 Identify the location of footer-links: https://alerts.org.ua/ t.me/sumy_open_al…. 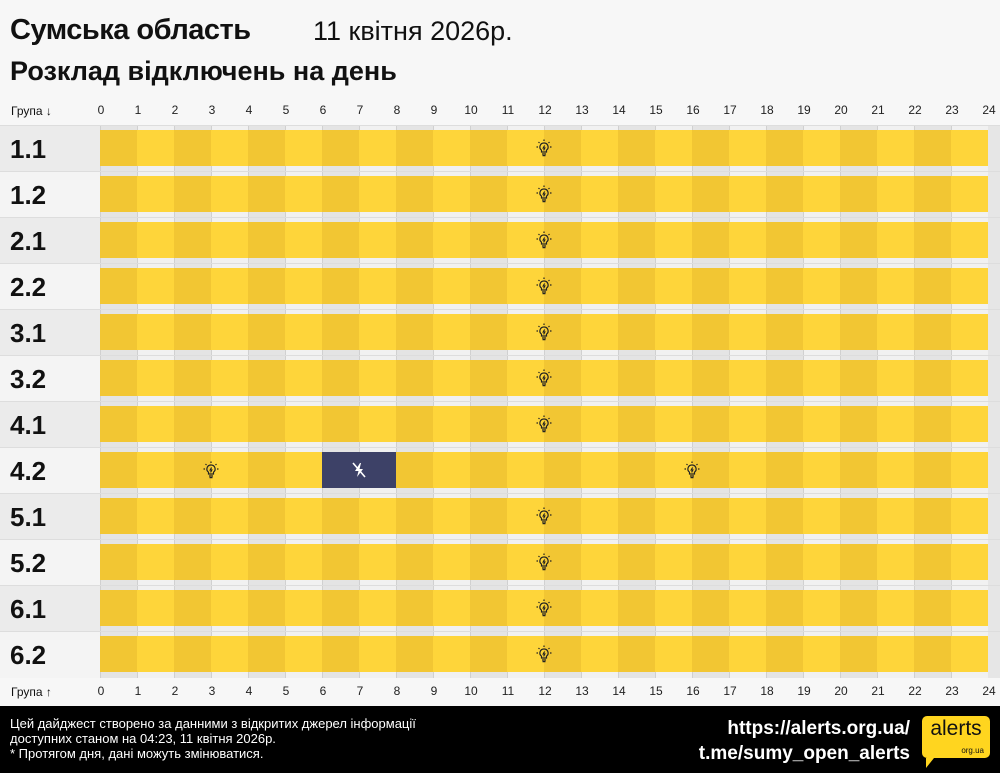
(804, 741).